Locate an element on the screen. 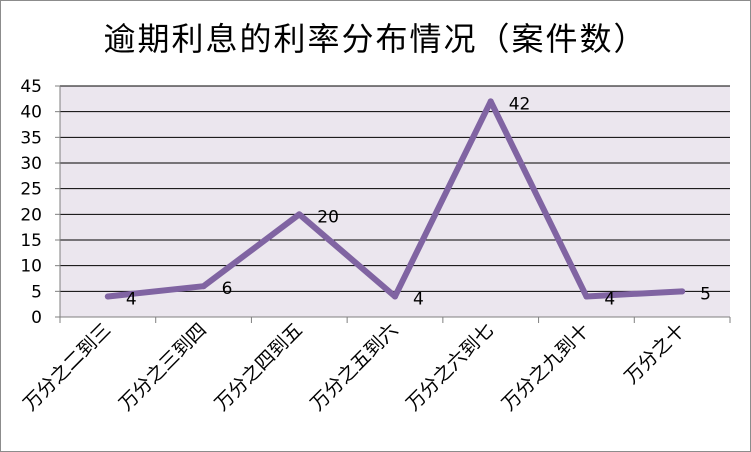 This screenshot has height=452, width=751. y-axis-ticks: 0 5 10 15 20 25 30 35 40 45 is located at coordinates (40, 202).